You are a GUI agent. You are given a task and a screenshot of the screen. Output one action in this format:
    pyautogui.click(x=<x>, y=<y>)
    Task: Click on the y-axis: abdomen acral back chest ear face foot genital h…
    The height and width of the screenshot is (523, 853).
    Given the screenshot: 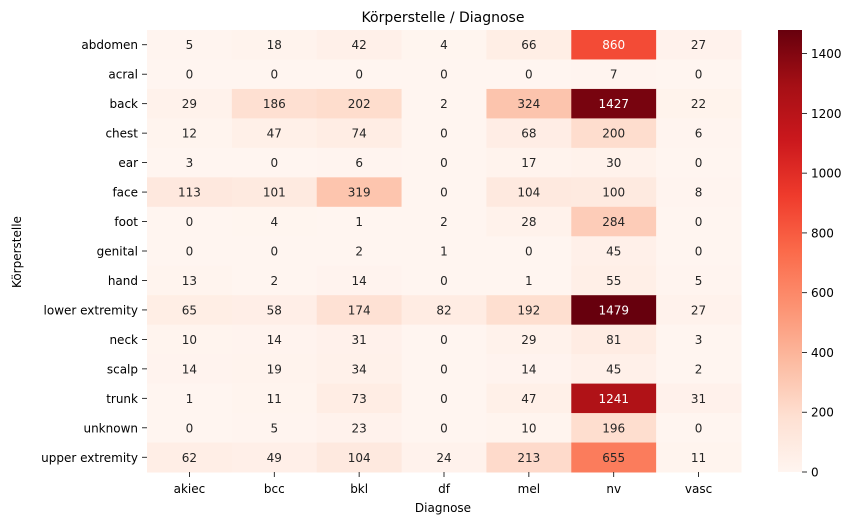 What is the action you would take?
    pyautogui.click(x=94, y=251)
    